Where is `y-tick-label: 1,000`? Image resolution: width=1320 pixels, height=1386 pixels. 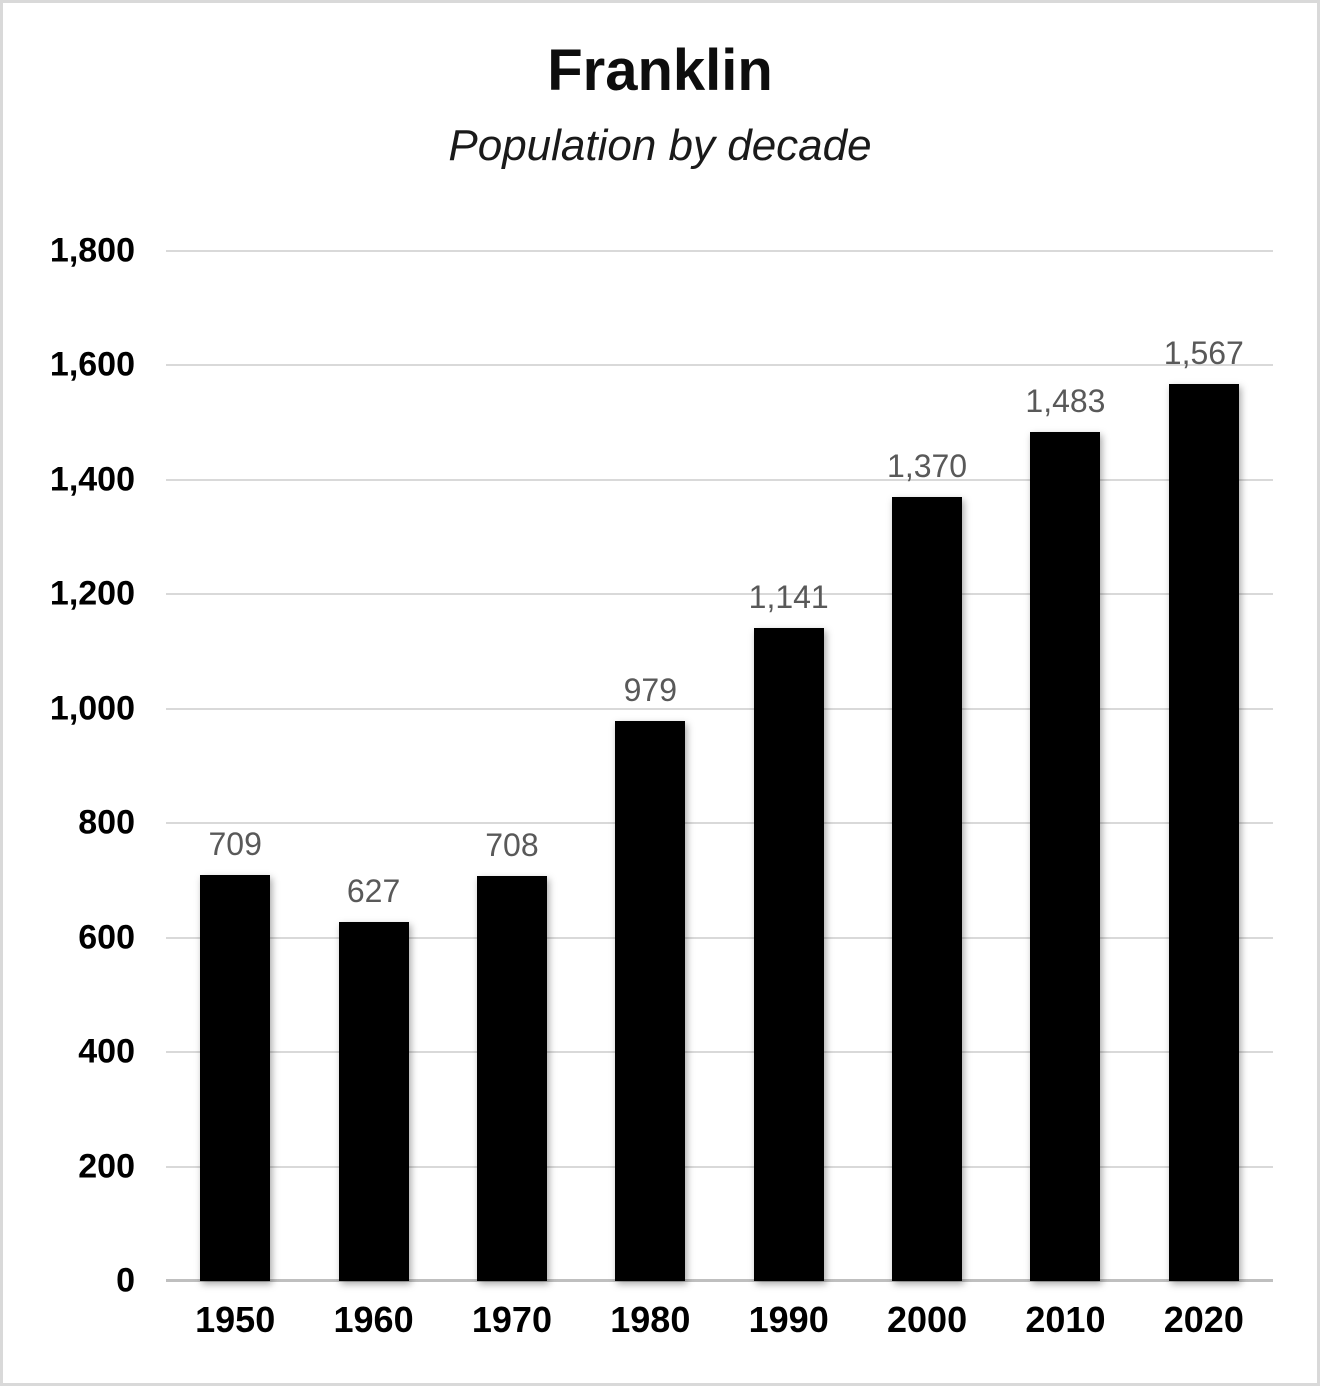 y-tick-label: 1,000 is located at coordinates (92, 708).